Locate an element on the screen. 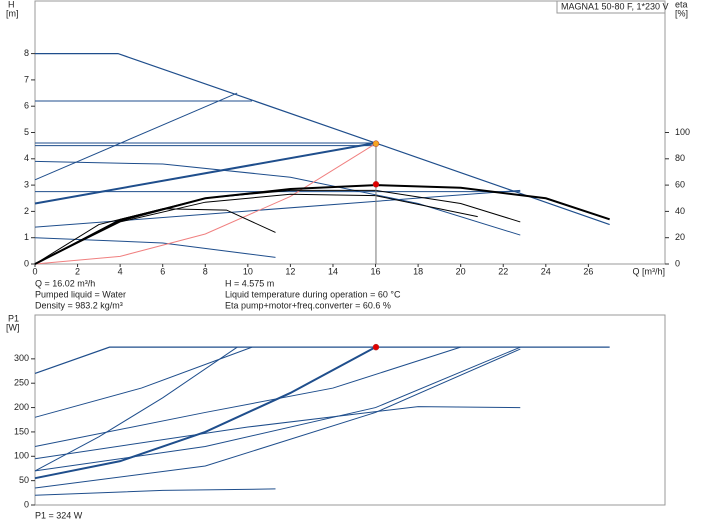 The image size is (704, 528). y-axis-label: P1 is located at coordinates (13, 318).